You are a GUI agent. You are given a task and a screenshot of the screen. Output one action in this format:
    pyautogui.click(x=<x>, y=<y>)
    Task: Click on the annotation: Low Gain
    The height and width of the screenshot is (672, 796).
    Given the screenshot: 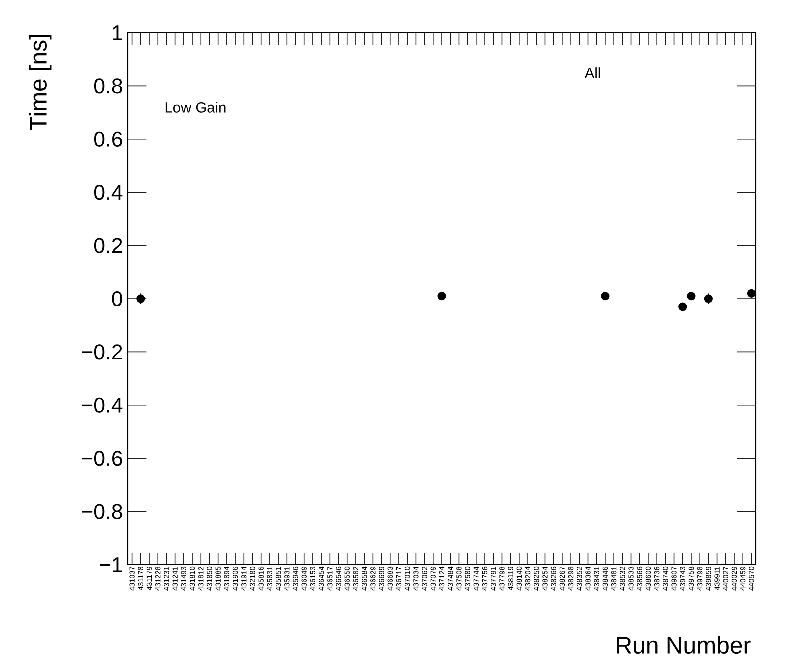 What is the action you would take?
    pyautogui.click(x=196, y=107)
    